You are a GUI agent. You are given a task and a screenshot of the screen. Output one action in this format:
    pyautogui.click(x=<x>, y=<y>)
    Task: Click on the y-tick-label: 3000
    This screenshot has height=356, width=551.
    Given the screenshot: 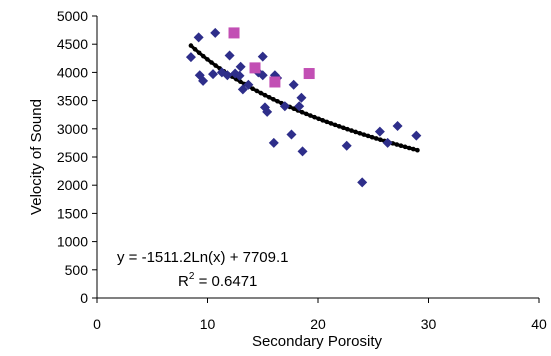 What is the action you would take?
    pyautogui.click(x=72, y=129)
    